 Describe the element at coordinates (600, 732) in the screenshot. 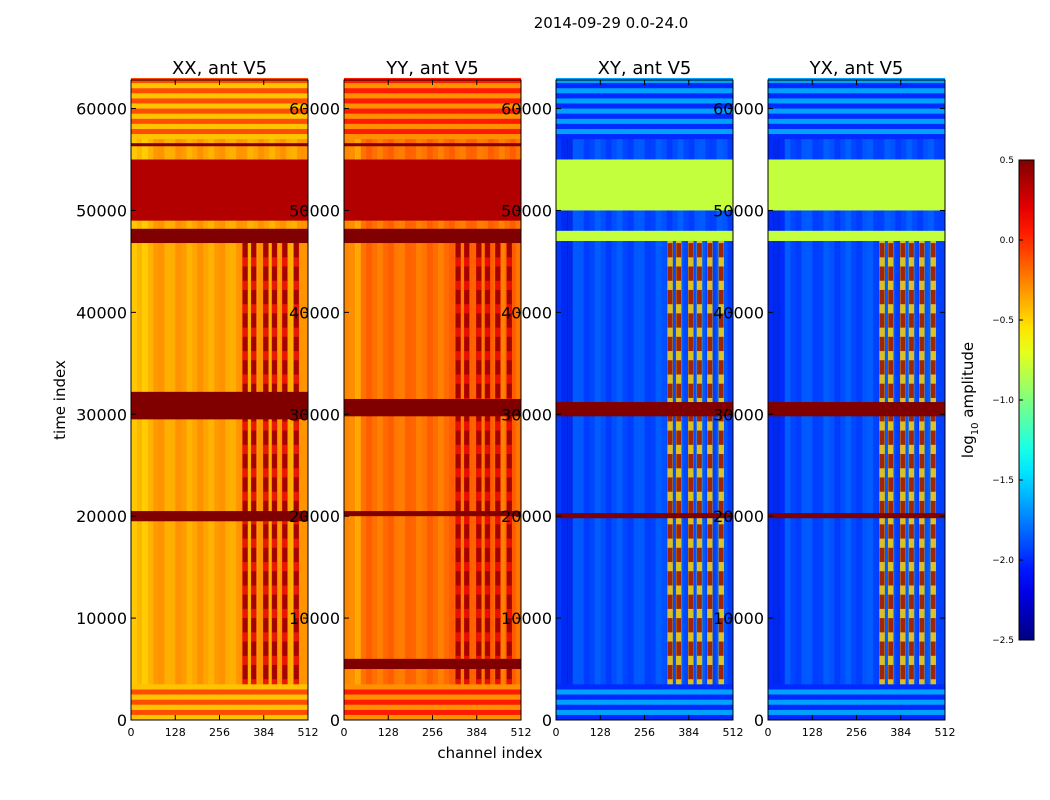

I see `x-tick-label: 128` at that location.